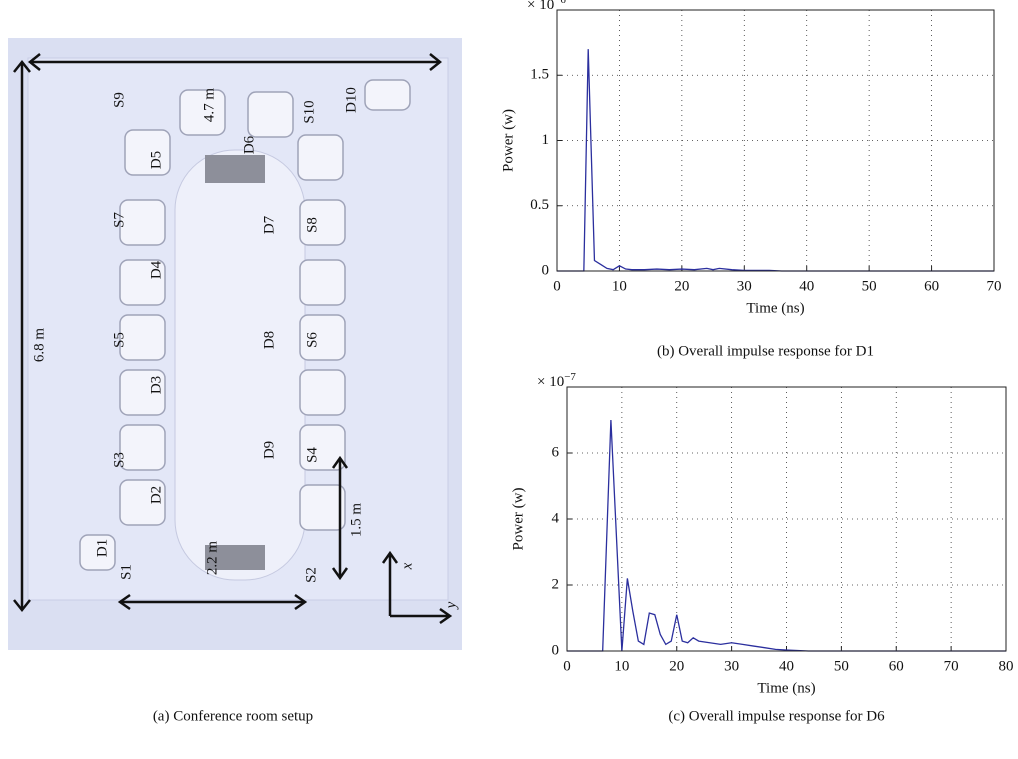 The image size is (1018, 759). I want to click on room-label: S6, so click(312, 340).